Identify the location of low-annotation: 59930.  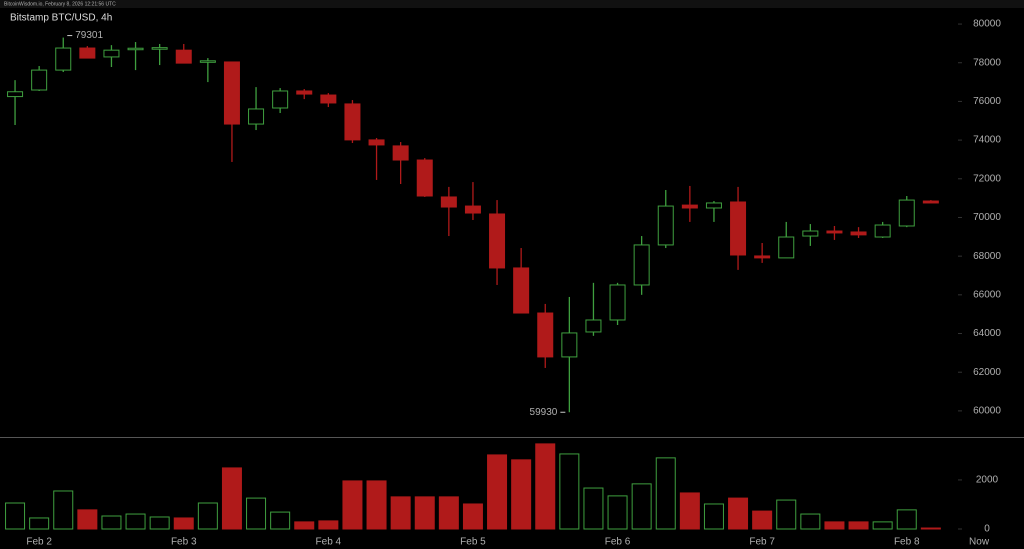
(544, 412).